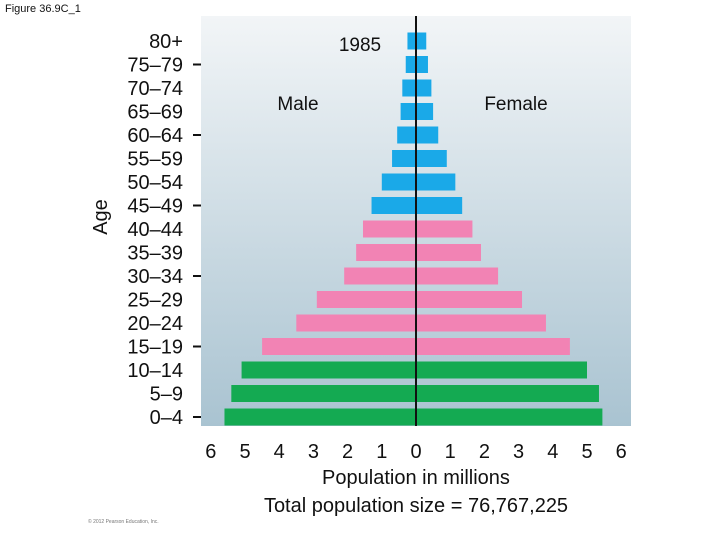 This screenshot has width=720, height=540. Describe the element at coordinates (155, 348) in the screenshot. I see `age-label-13: 15–19` at that location.